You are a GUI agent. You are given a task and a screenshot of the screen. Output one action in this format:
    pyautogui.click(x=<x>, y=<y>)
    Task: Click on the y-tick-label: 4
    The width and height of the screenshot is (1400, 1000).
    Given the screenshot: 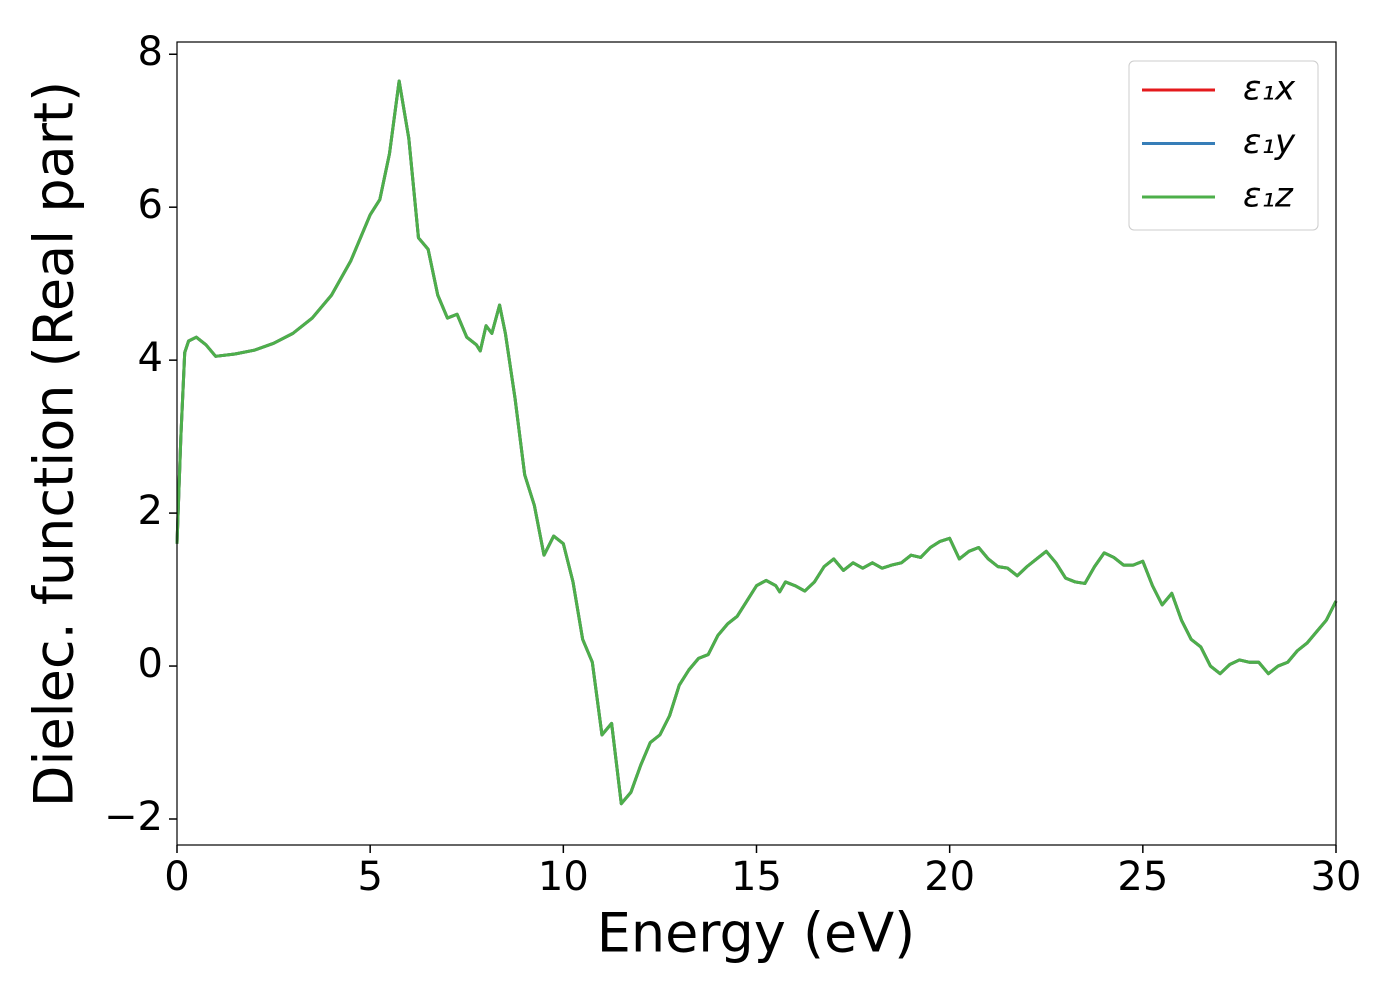 What is the action you would take?
    pyautogui.click(x=150, y=358)
    